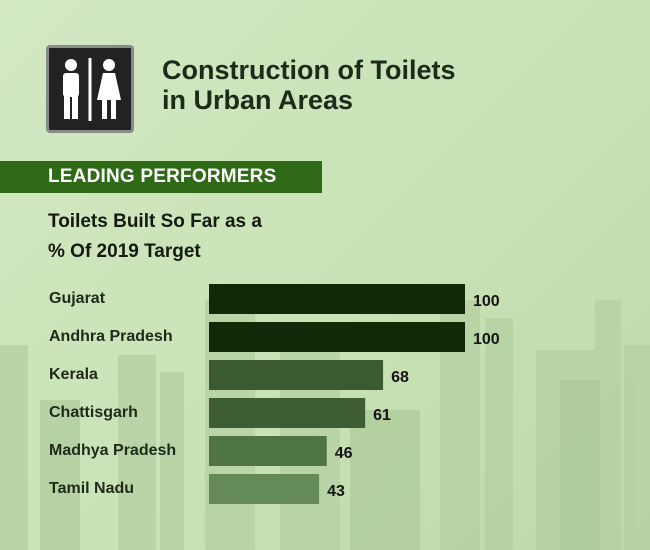 The height and width of the screenshot is (550, 650). What do you see at coordinates (90, 89) in the screenshot?
I see `restroom-icon` at bounding box center [90, 89].